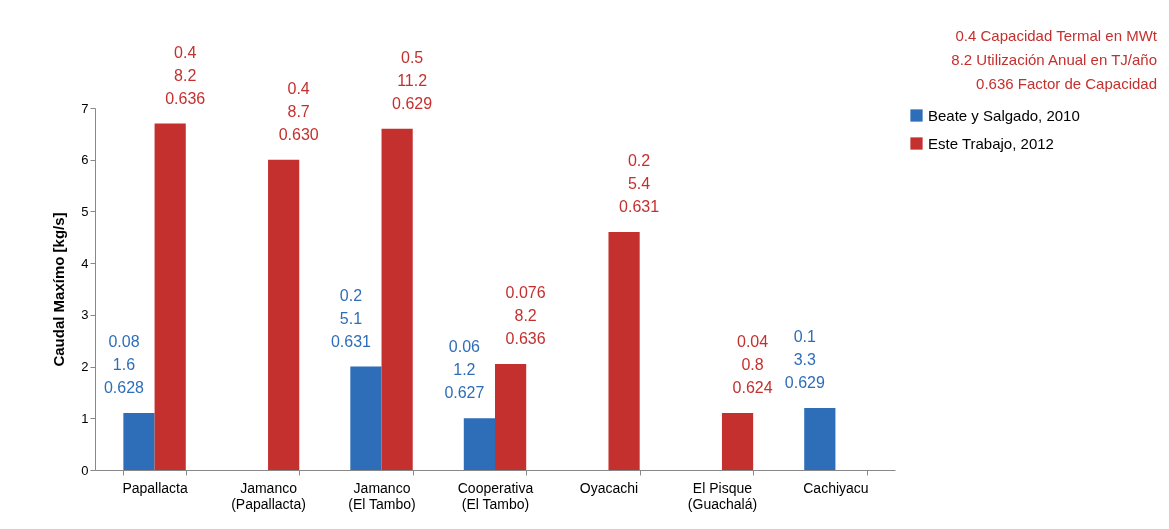  What do you see at coordinates (804, 359) in the screenshot?
I see `annotation: 0.1 3.3 0.629` at bounding box center [804, 359].